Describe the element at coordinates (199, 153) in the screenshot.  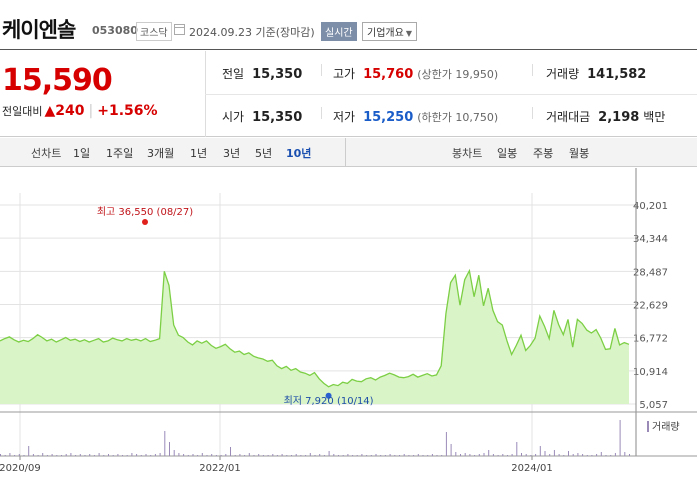
I see `period-1y: 1년` at that location.